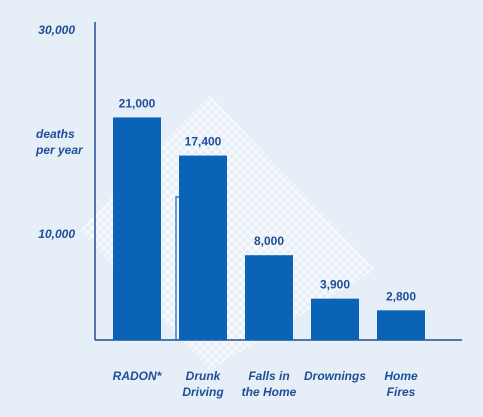  I want to click on category-label: Drownings, so click(335, 376).